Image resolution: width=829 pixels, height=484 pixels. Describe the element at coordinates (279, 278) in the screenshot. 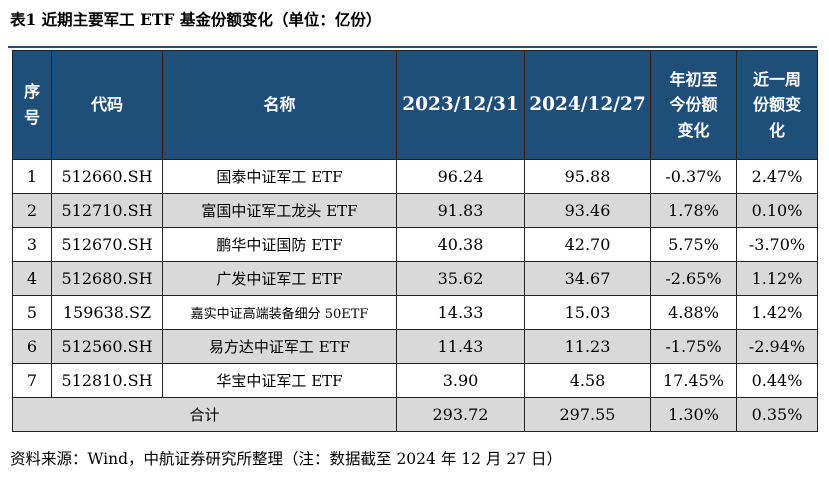

I see `cell-name: 广发中证军工 ETF` at that location.